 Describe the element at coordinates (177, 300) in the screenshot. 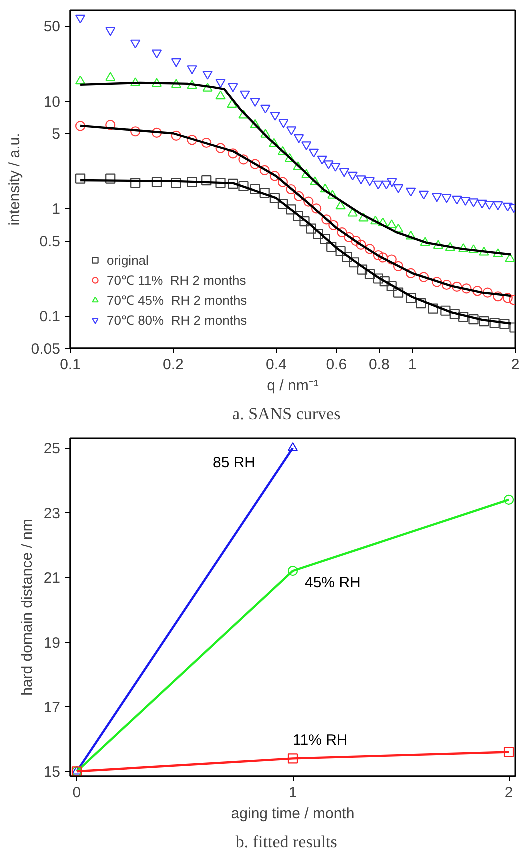

I see `legend-label: 70℃ 45% RH 2 months` at that location.